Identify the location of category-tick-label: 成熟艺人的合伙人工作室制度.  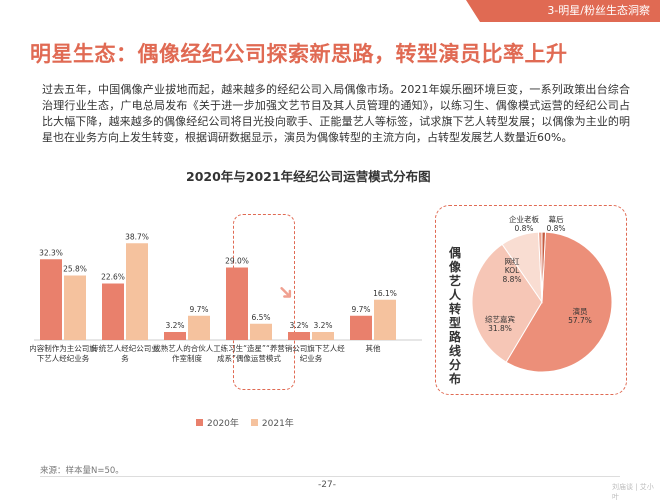
(187, 353).